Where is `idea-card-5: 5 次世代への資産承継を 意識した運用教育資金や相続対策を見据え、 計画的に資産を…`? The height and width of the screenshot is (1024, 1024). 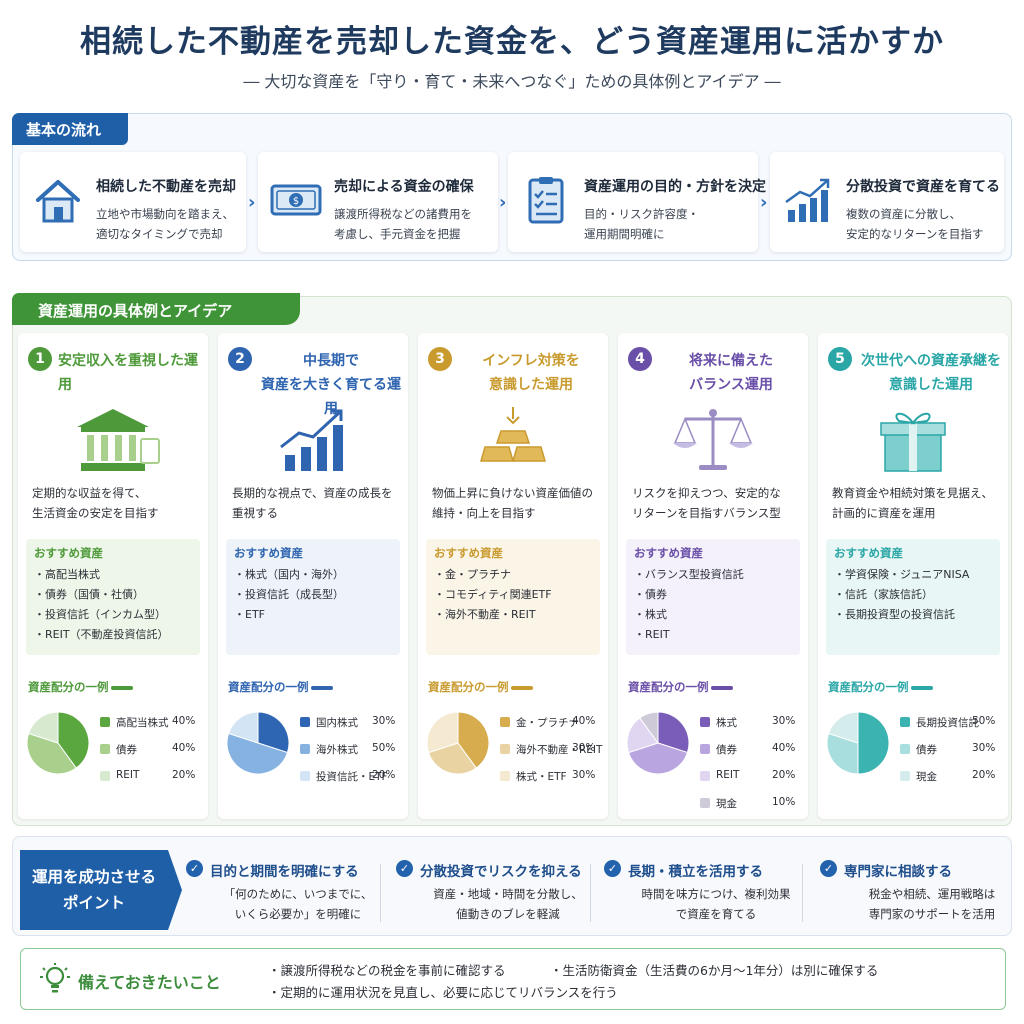
idea-card-5: 5 次世代への資産承継を 意識した運用教育資金や相続対策を見据え、 計画的に資産を… is located at coordinates (913, 576).